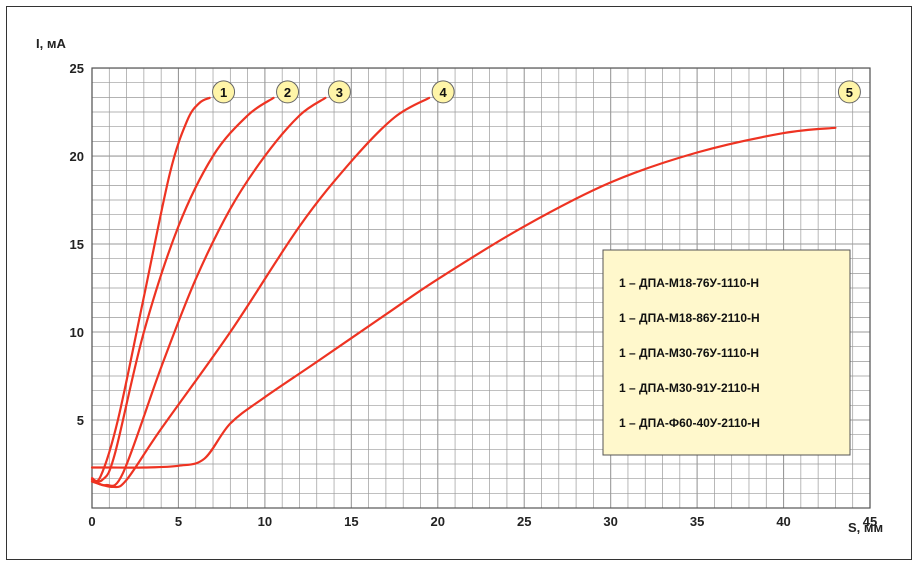 The image size is (920, 568). I want to click on y-tick-label: 20, so click(77, 156).